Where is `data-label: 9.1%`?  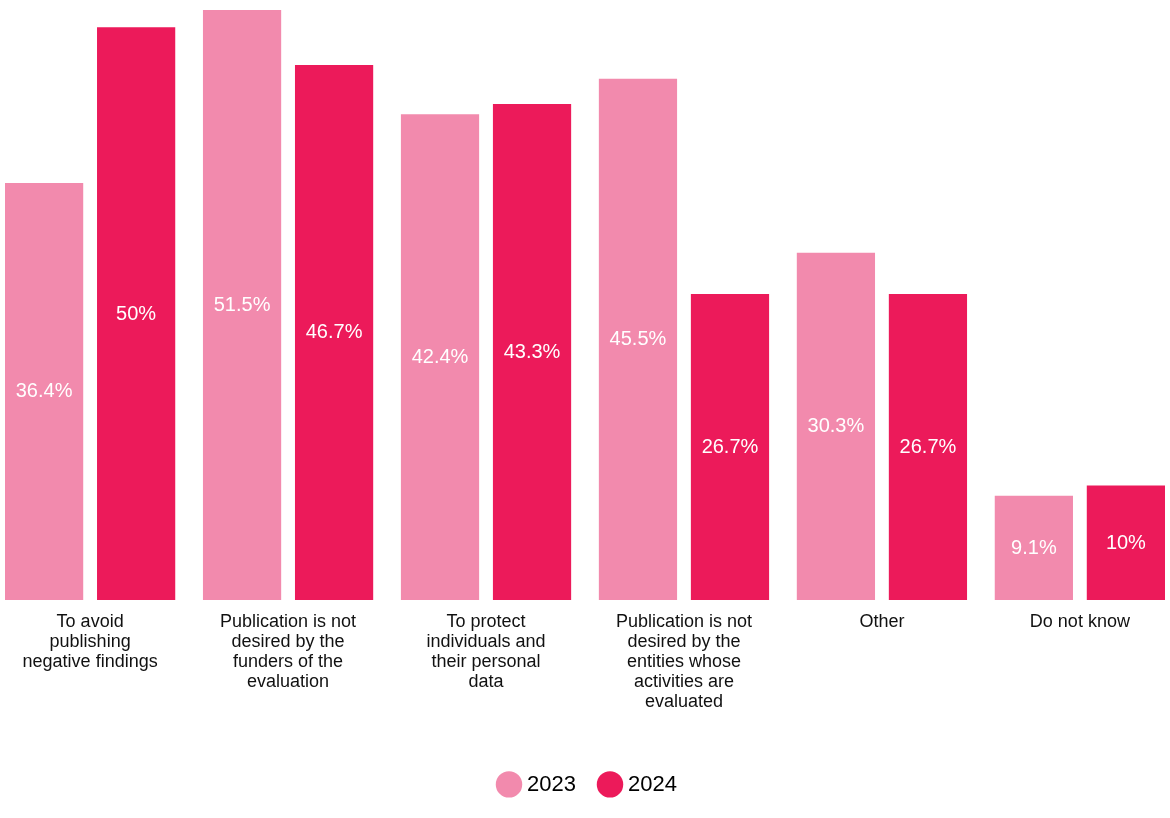
data-label: 9.1% is located at coordinates (1034, 546).